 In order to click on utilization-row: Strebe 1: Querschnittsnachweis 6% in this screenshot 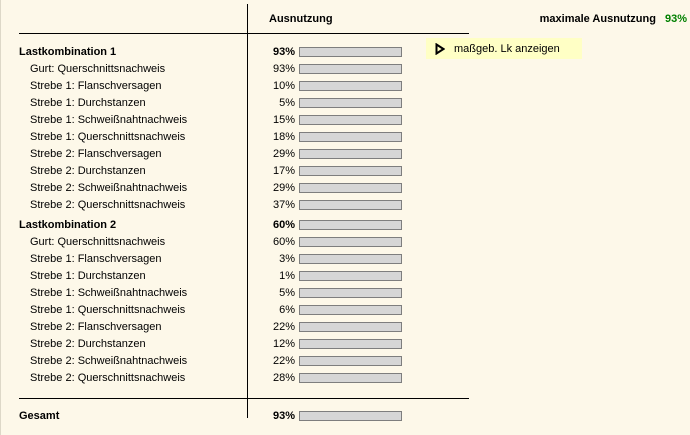, I will do `click(345, 310)`.